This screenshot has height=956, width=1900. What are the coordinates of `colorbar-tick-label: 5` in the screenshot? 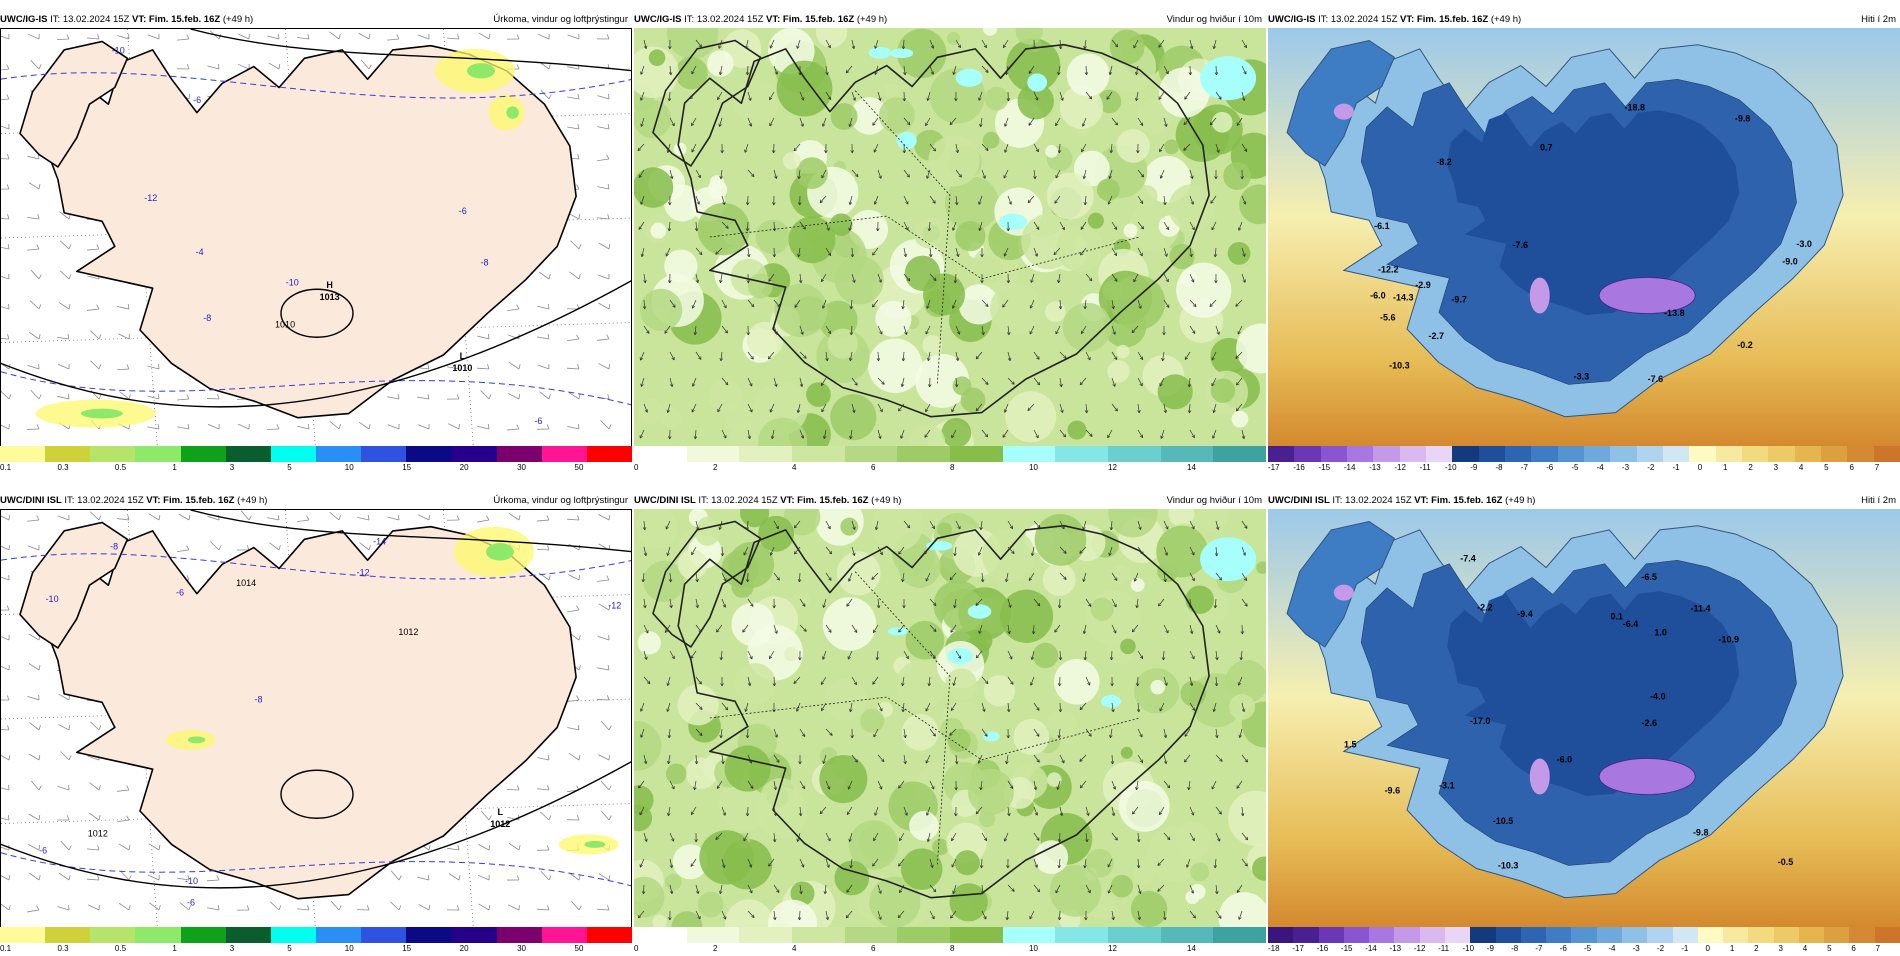 It's located at (1829, 948).